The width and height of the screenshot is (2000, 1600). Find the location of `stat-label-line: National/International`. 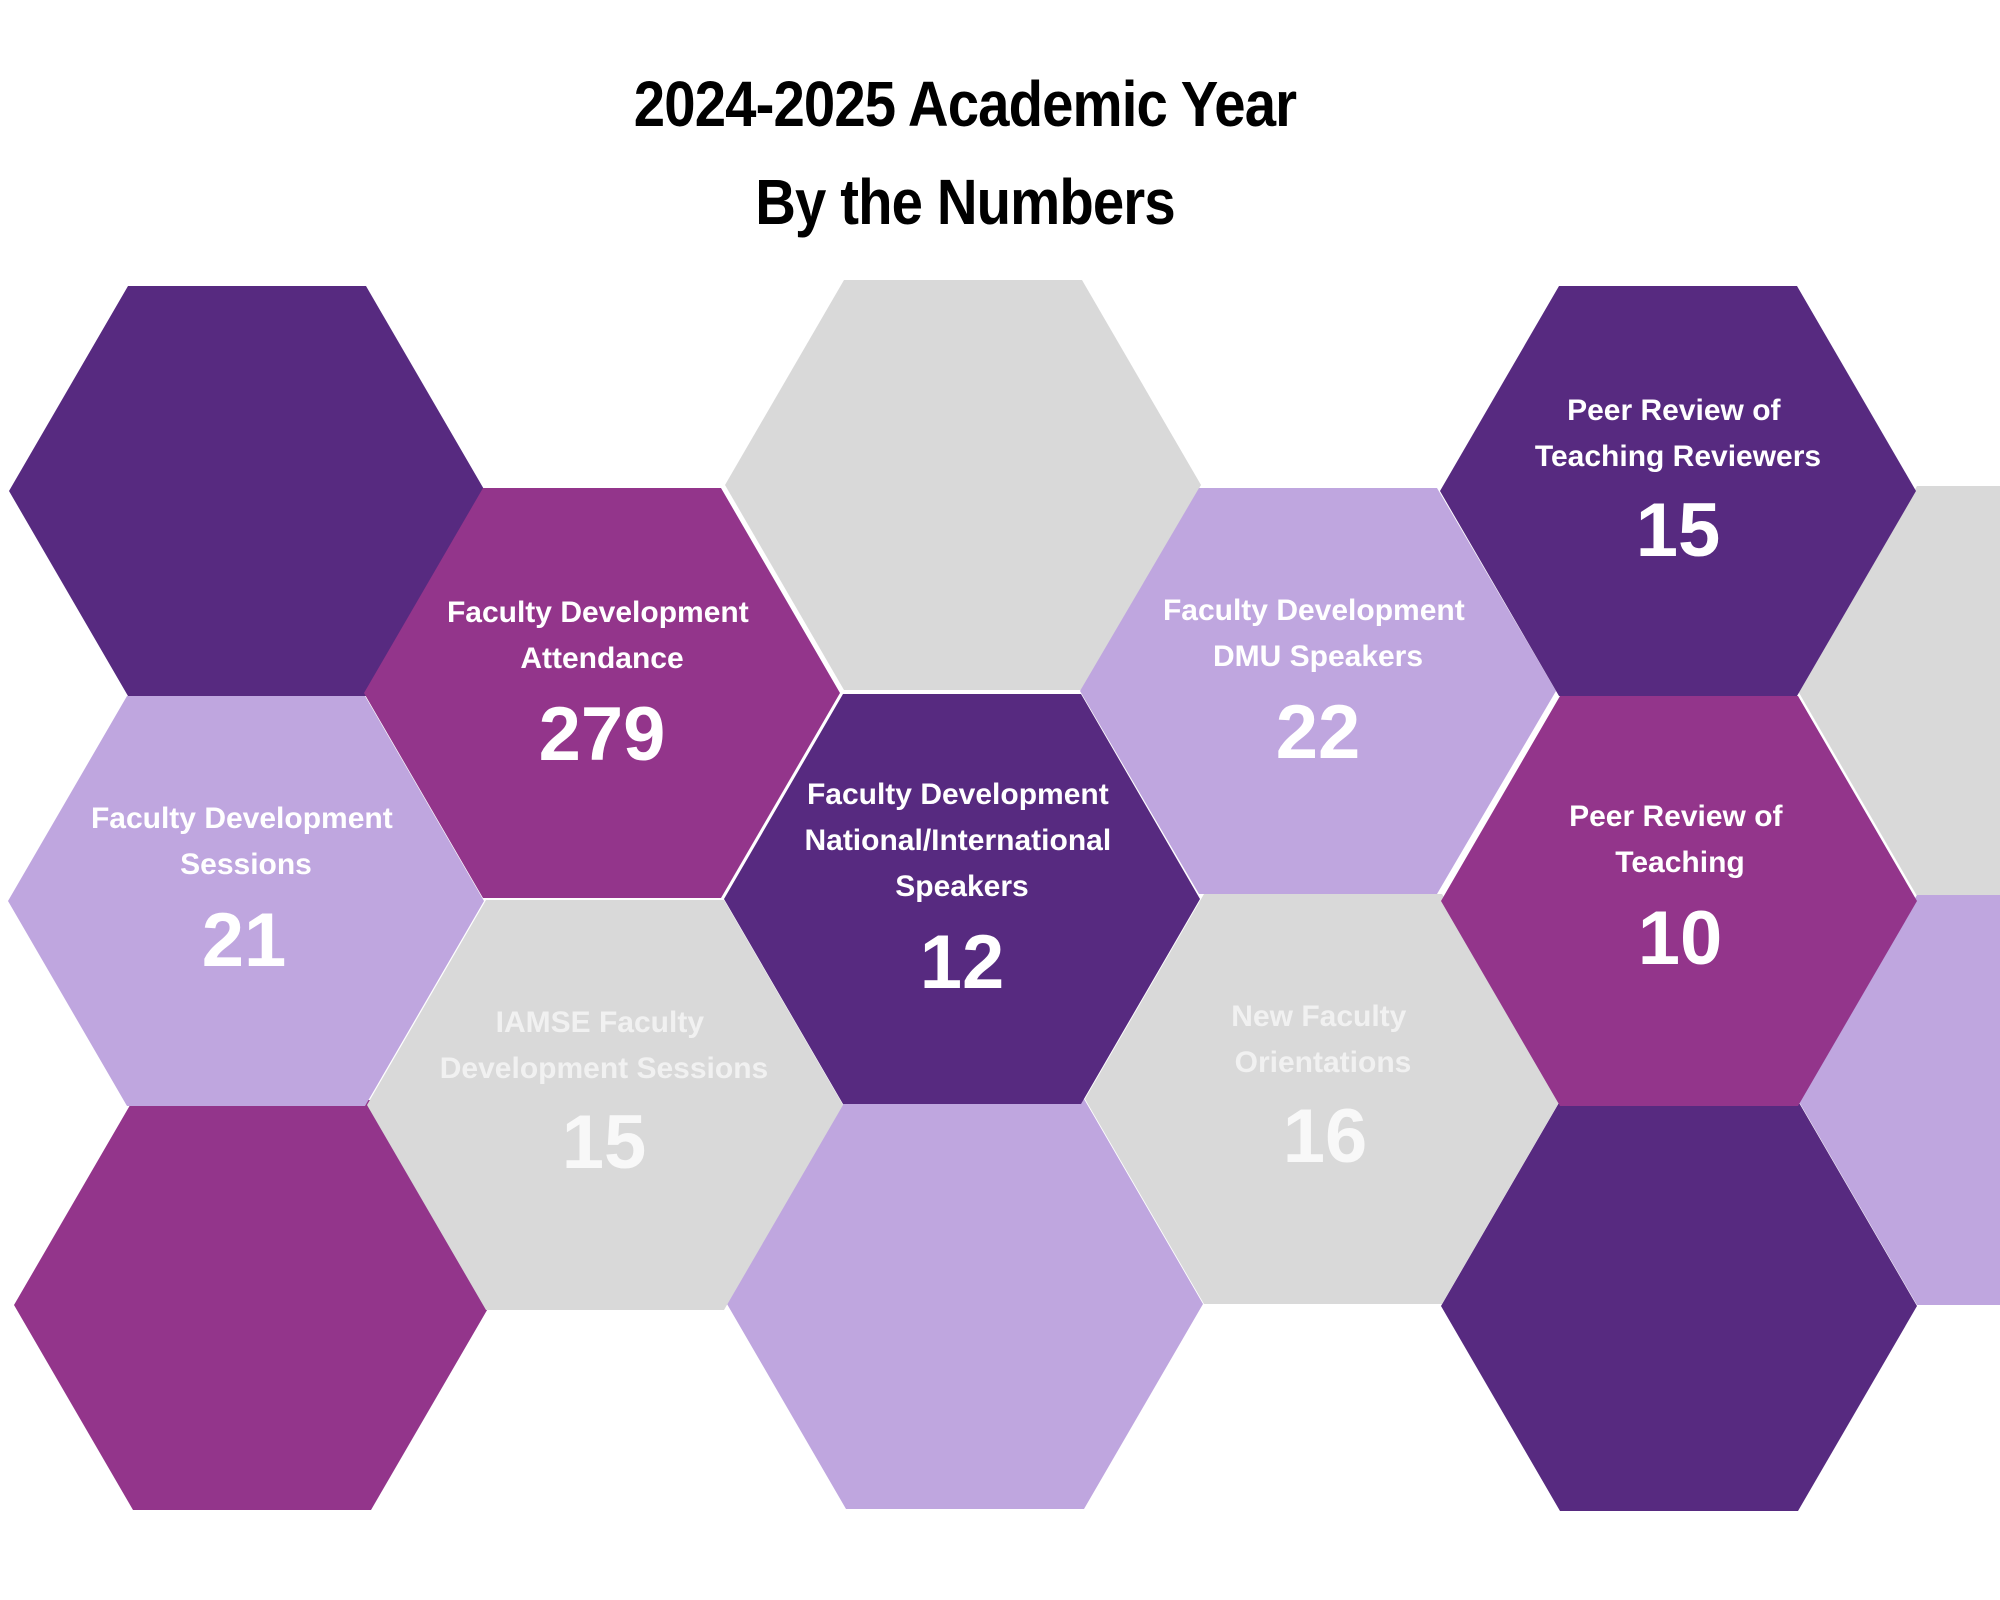

stat-label-line: National/International is located at coordinates (957, 840).